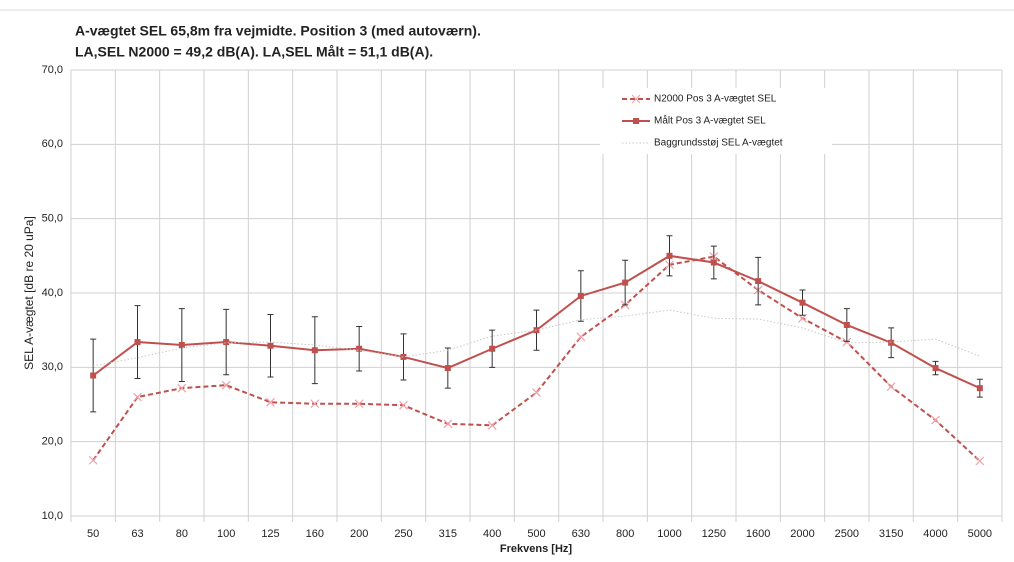 The height and width of the screenshot is (562, 1014). I want to click on x-tick-label: 2500, so click(847, 534).